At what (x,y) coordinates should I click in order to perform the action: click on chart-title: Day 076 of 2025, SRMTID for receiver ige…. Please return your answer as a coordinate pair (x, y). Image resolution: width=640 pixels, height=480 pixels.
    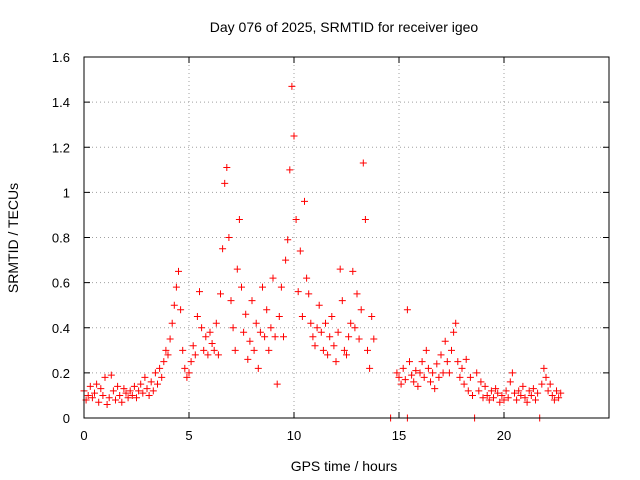
    Looking at the image, I should click on (344, 27).